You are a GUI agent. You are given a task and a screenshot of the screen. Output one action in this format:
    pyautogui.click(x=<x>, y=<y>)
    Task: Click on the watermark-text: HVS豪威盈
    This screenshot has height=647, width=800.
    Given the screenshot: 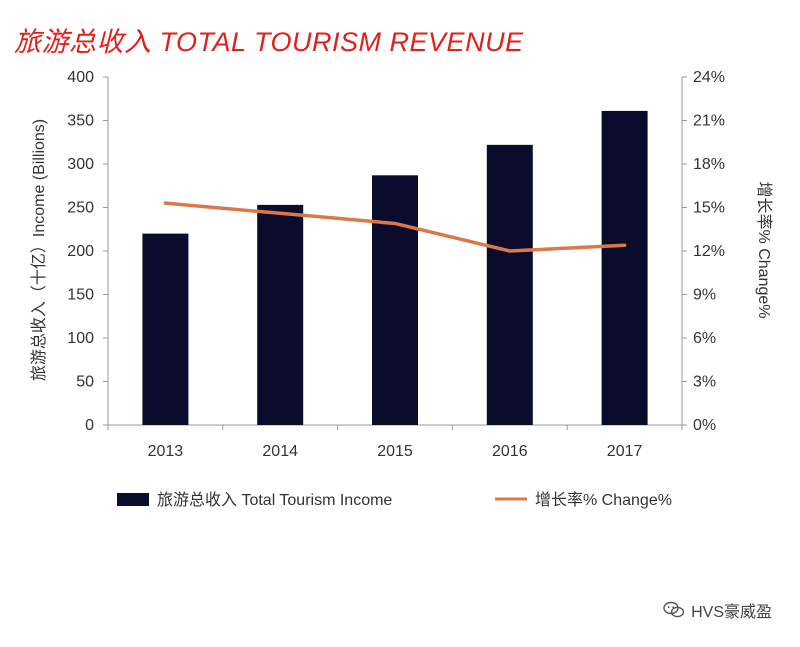 What is the action you would take?
    pyautogui.click(x=731, y=612)
    